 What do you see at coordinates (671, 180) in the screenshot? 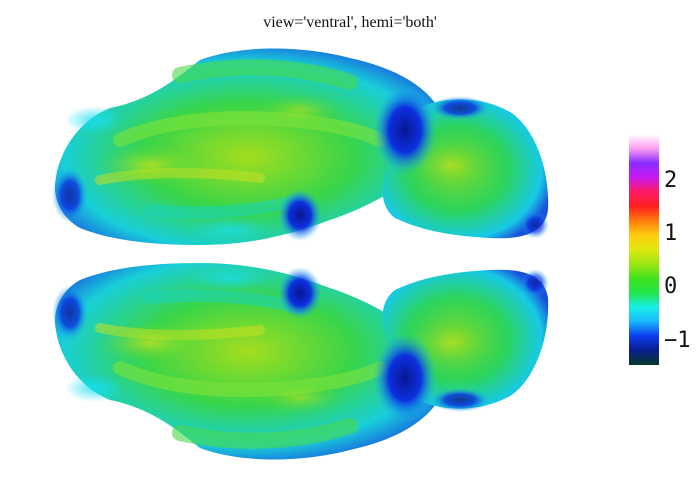
I see `colorbar-tick-2: 2` at bounding box center [671, 180].